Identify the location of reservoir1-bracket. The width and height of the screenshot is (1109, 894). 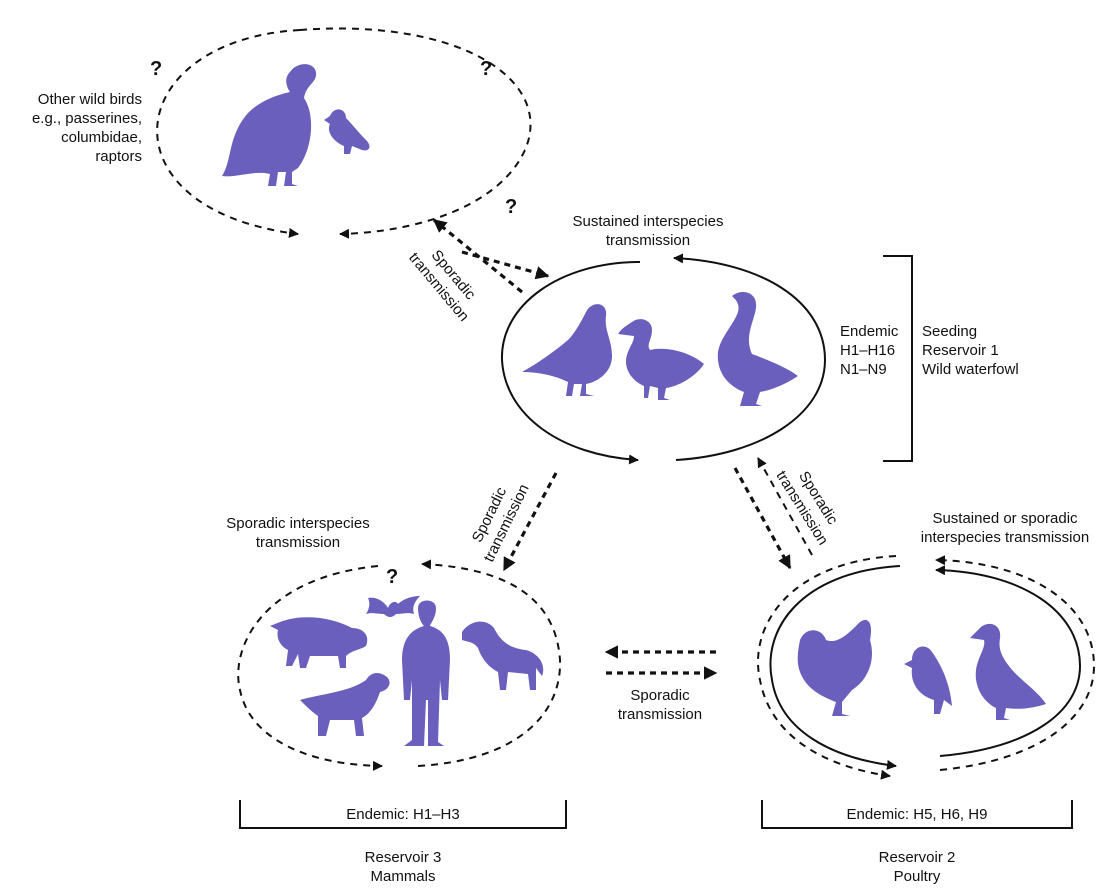
(898, 358).